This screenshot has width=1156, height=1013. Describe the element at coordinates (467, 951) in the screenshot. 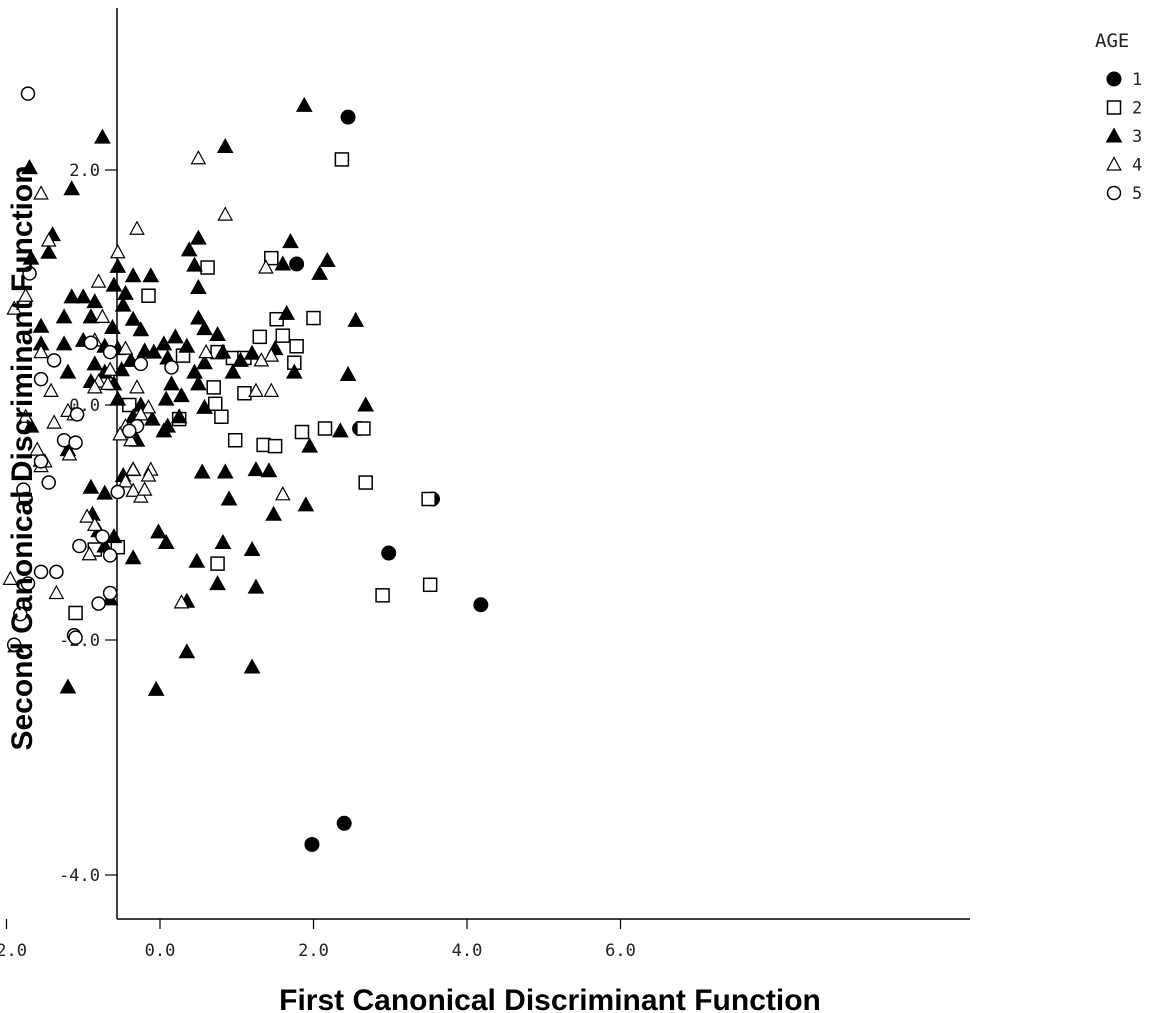

I see `x-tick-label: 4.0` at that location.